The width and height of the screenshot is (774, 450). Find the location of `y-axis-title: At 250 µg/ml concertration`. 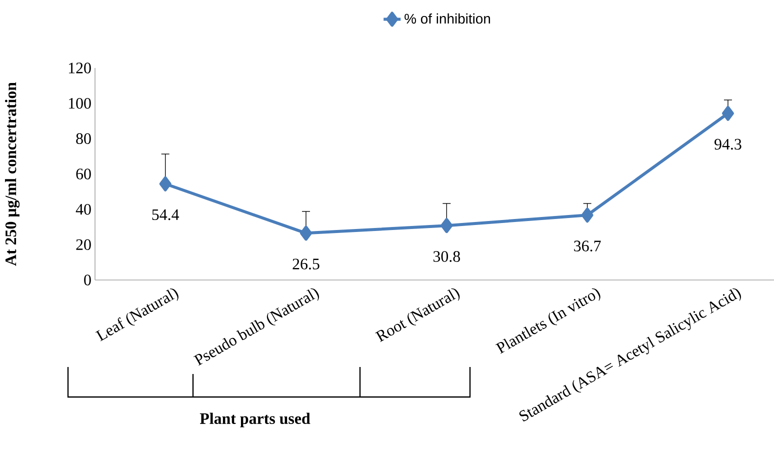

y-axis-title: At 250 µg/ml concertration is located at coordinates (12, 174).